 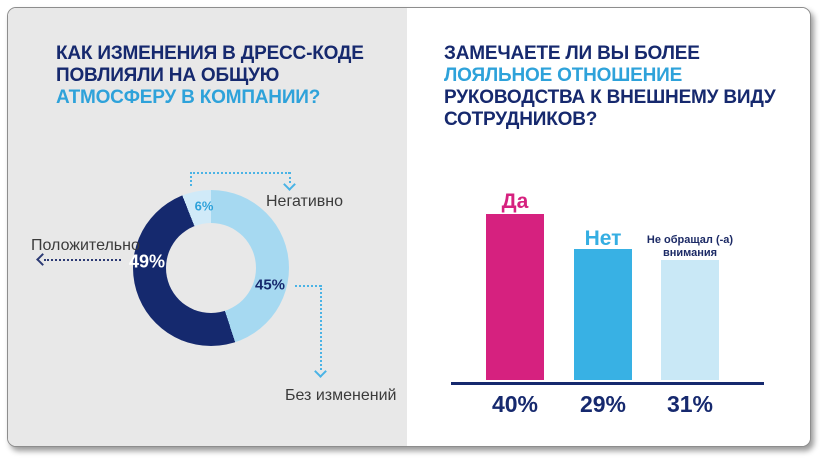 I want to click on donut-label-no-change: Без изменений, so click(x=341, y=395).